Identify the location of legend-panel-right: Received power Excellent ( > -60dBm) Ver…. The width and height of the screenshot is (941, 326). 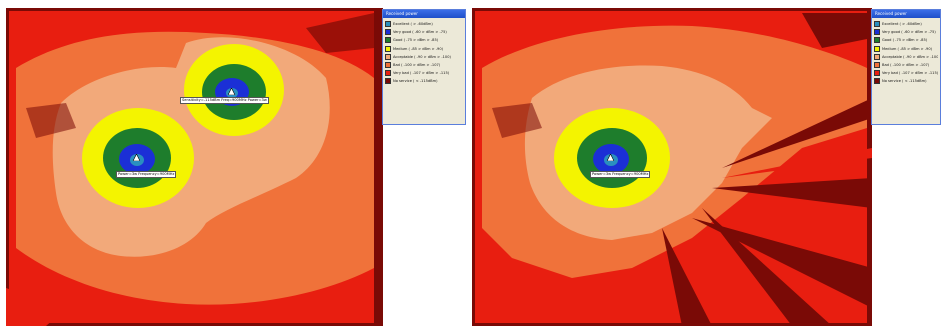
(906, 67).